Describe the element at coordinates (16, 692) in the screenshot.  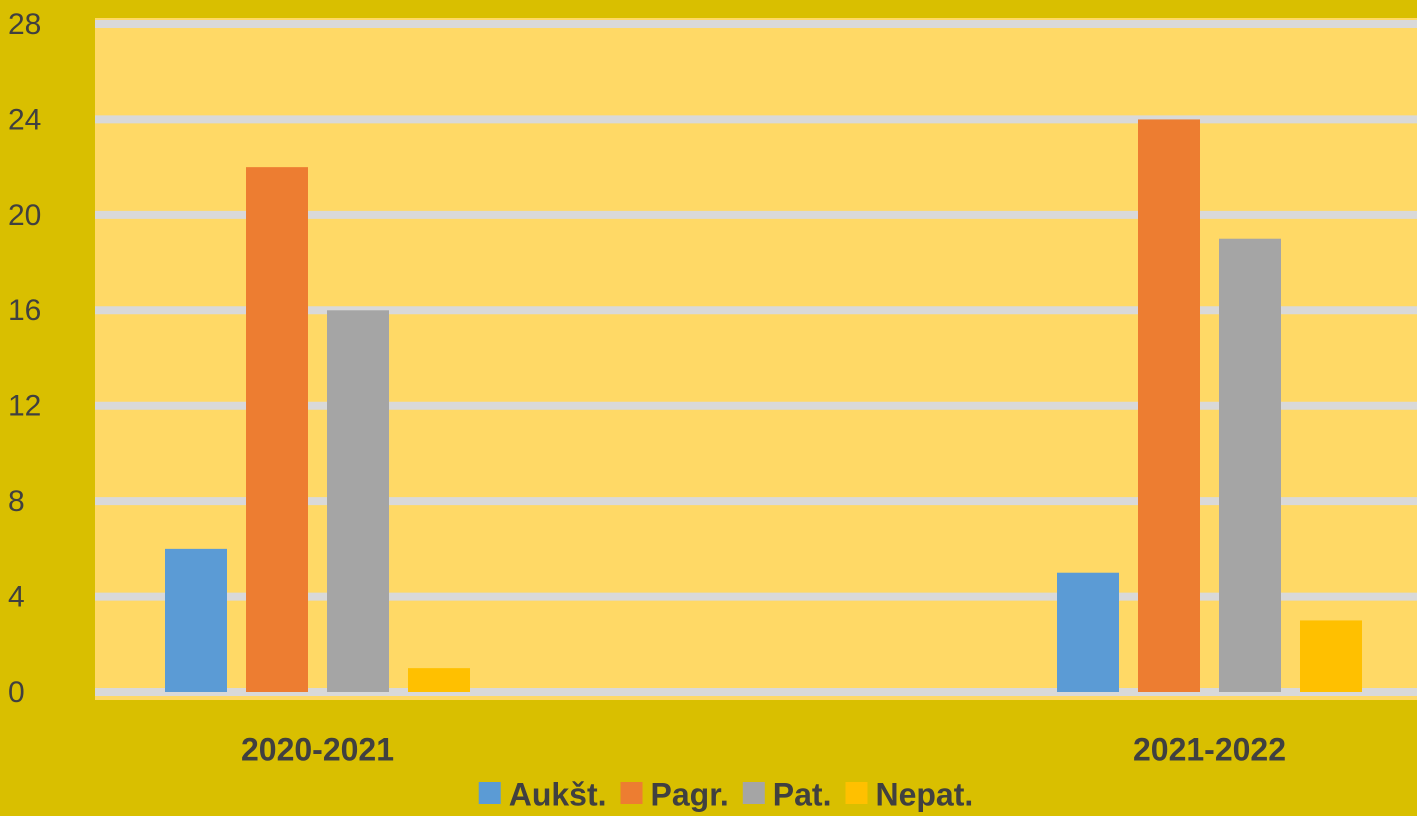
I see `y-tick-label: 0` at that location.